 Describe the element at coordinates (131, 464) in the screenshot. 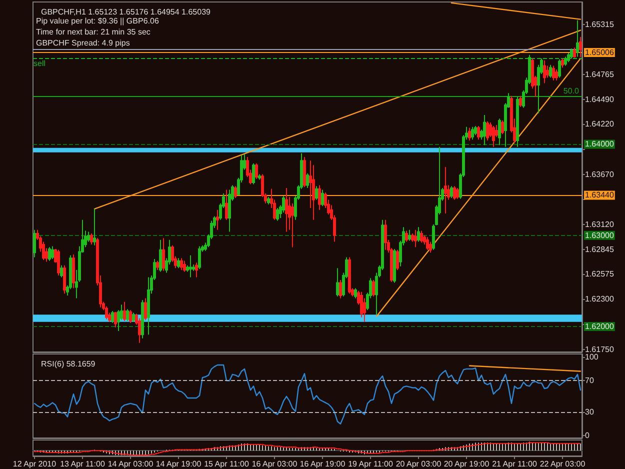

I see `x-tick-label: 14 Apr 03:00` at that location.